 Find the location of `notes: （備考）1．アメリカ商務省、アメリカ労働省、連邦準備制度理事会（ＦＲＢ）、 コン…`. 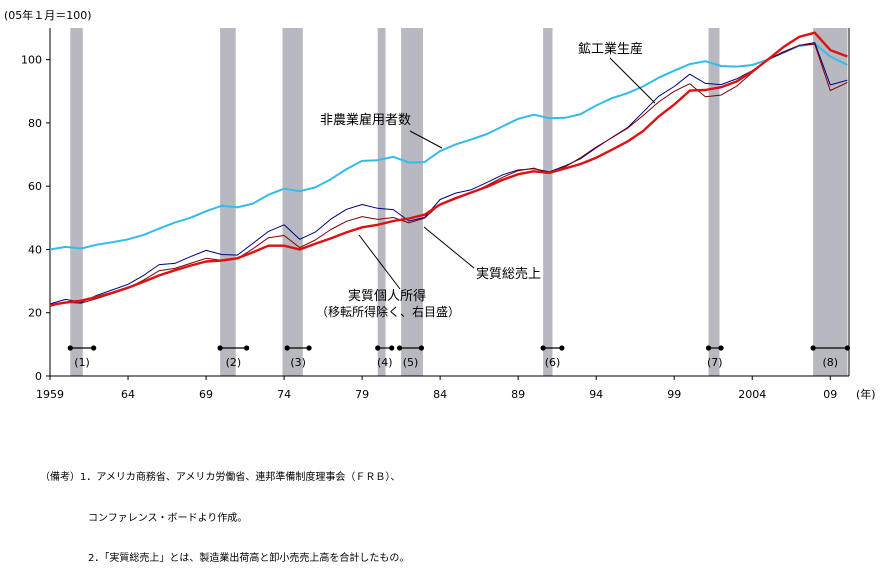

notes: （備考）1．アメリカ商務省、アメリカ労働省、連邦準備制度理事会（ＦＲＢ）、 コン… is located at coordinates (224, 511).